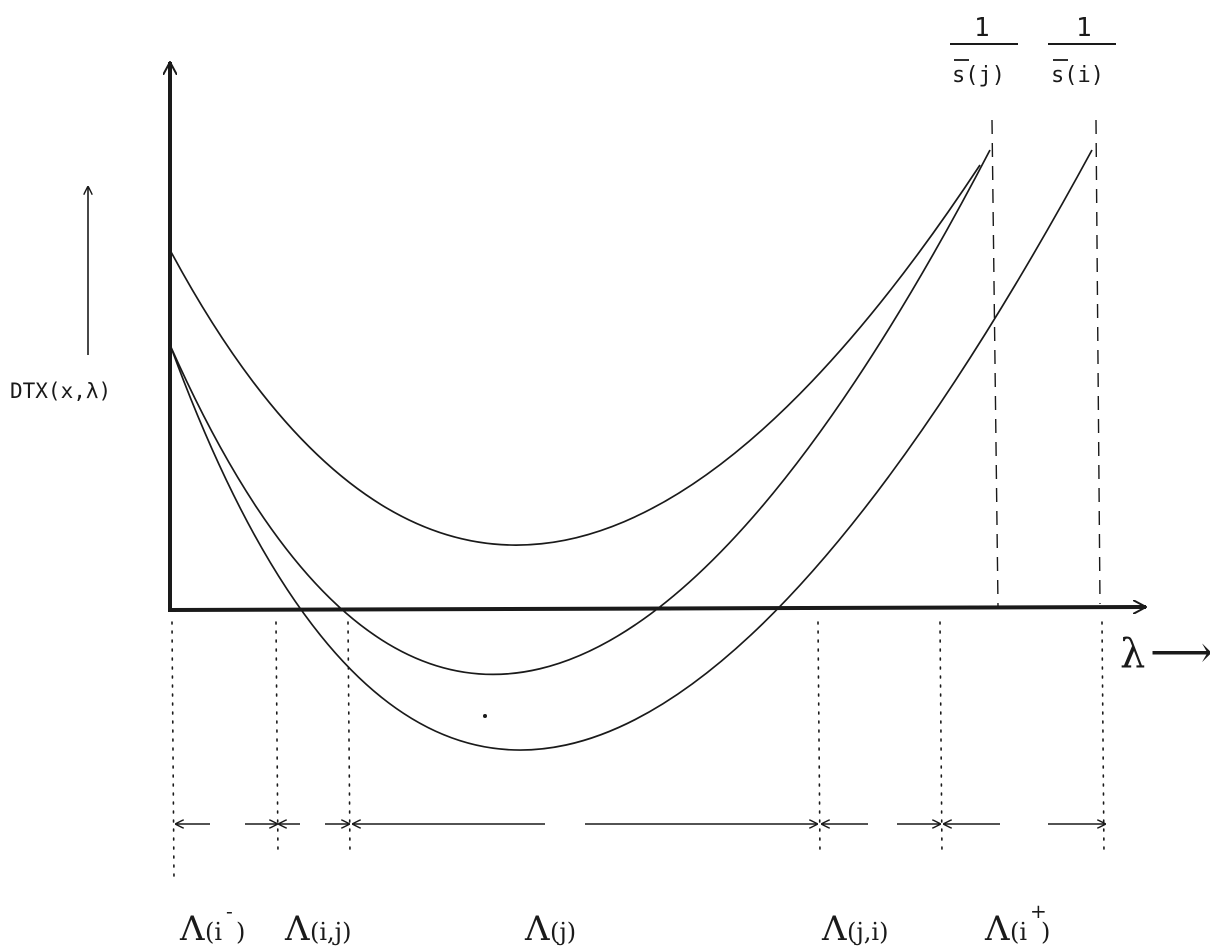 This screenshot has height=949, width=1210. I want to click on asymptote-line-i, so click(1098, 362).